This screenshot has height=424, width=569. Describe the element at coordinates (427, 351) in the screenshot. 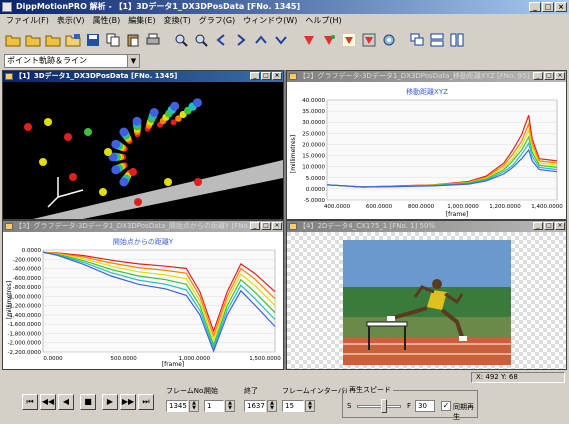

I see `video-track` at that location.